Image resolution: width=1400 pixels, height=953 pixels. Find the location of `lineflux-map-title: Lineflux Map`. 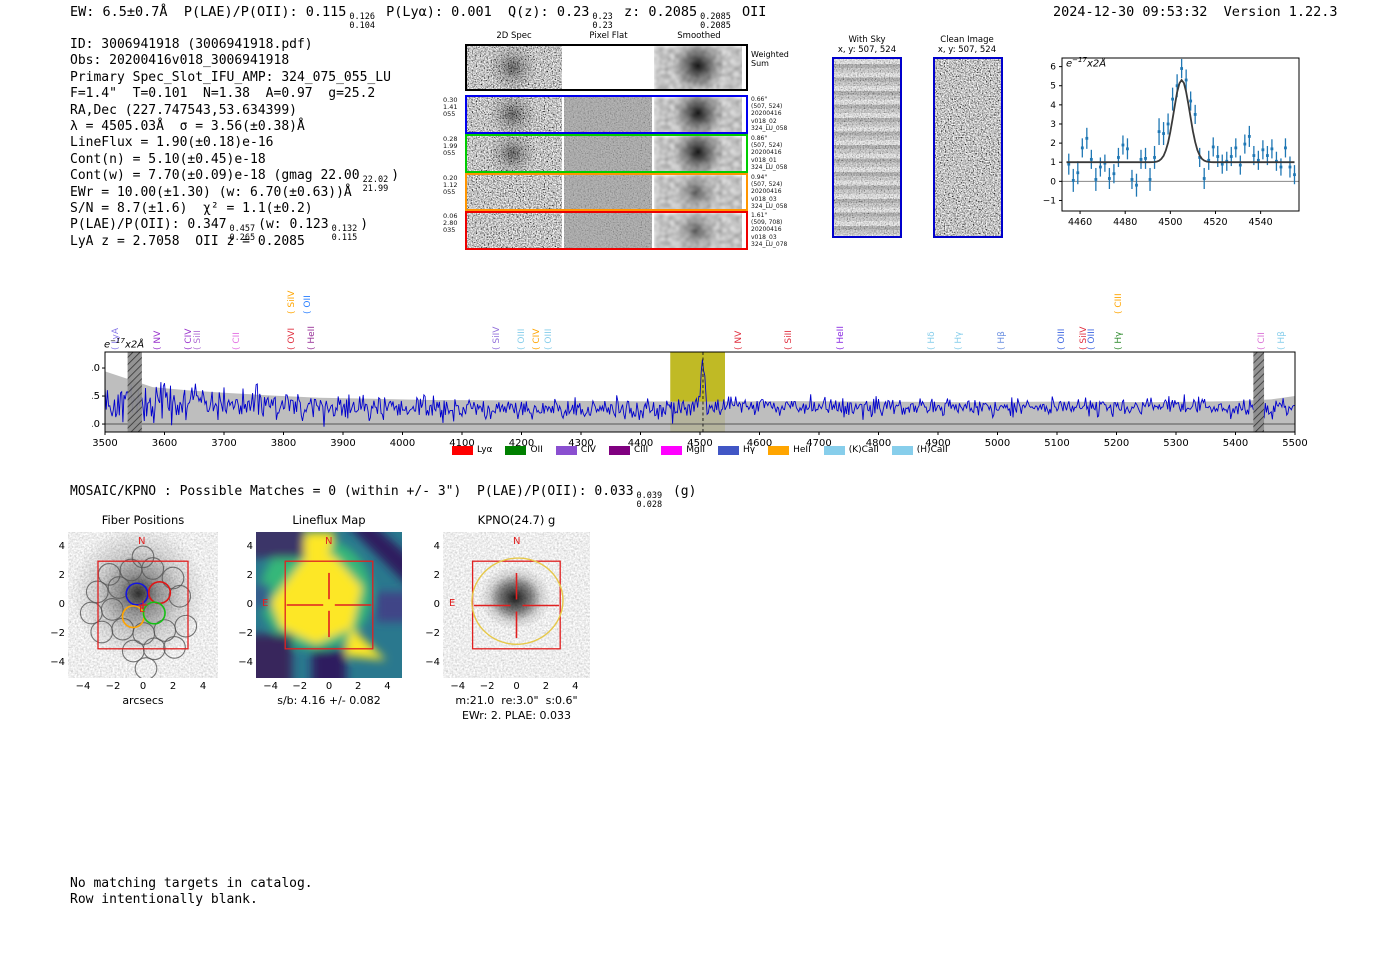

lineflux-map-title: Lineflux Map is located at coordinates (329, 520).